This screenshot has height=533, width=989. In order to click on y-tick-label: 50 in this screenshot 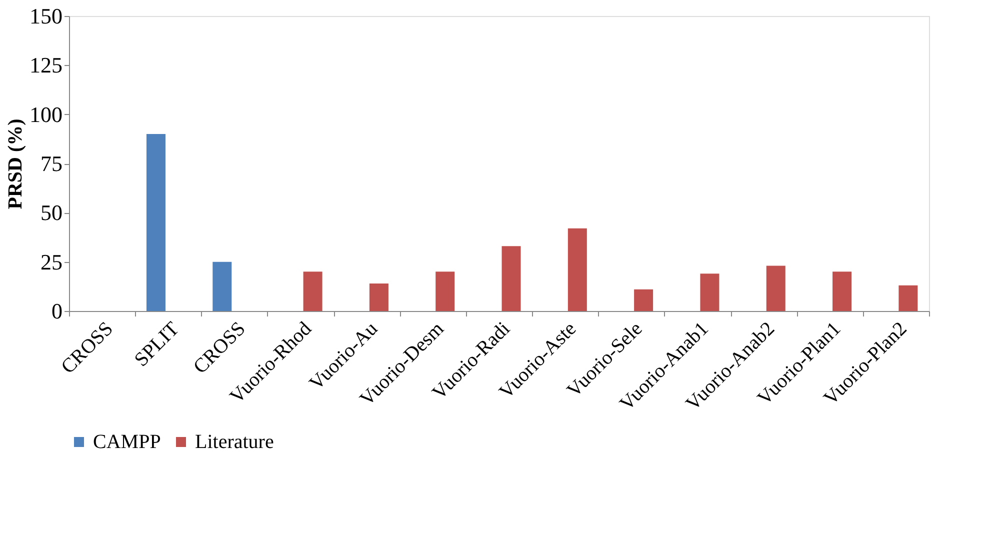, I will do `click(51, 213)`.